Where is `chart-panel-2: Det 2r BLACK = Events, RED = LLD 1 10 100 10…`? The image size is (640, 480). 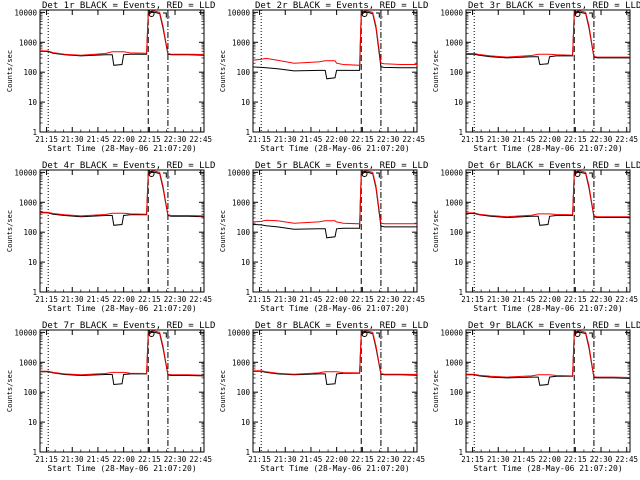 chart-panel-2: Det 2r BLACK = Events, RED = LLD 1 10 100 10… is located at coordinates (323, 77).